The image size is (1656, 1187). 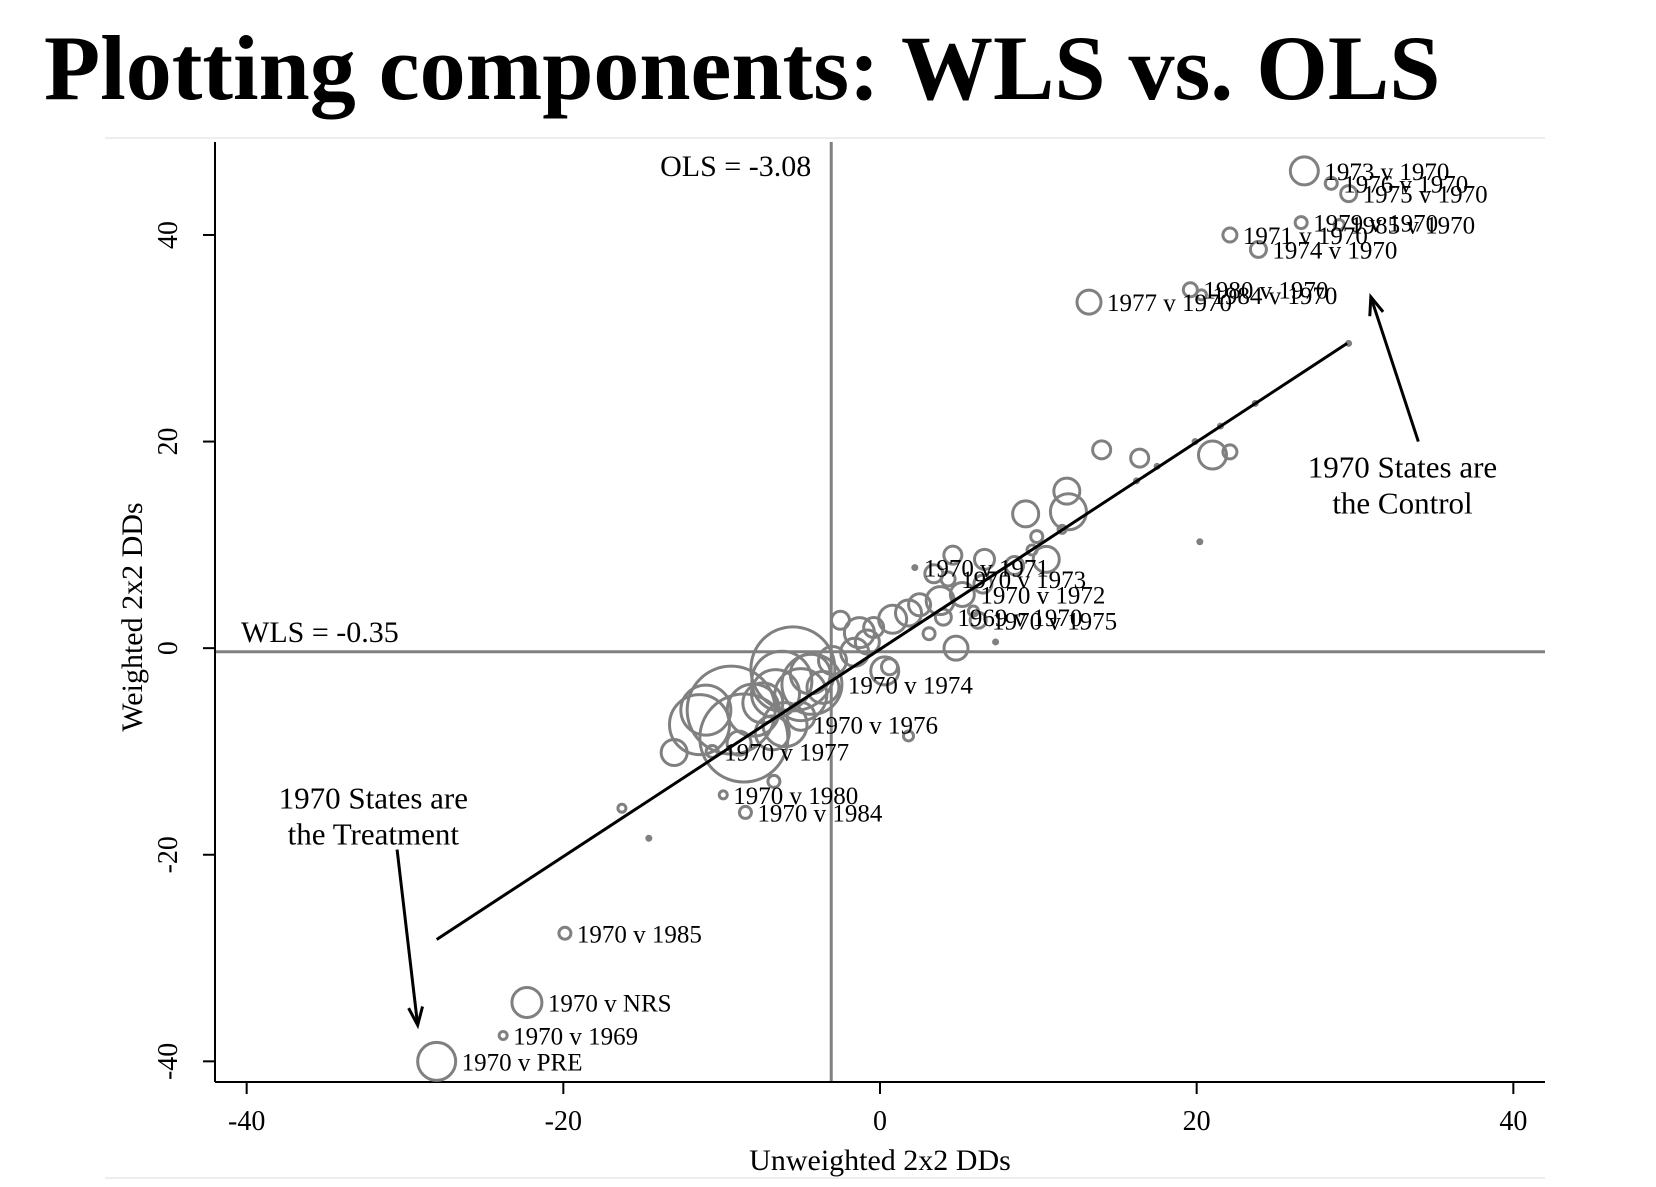 What do you see at coordinates (1386, 172) in the screenshot?
I see `point-label: 1973 v 1970` at bounding box center [1386, 172].